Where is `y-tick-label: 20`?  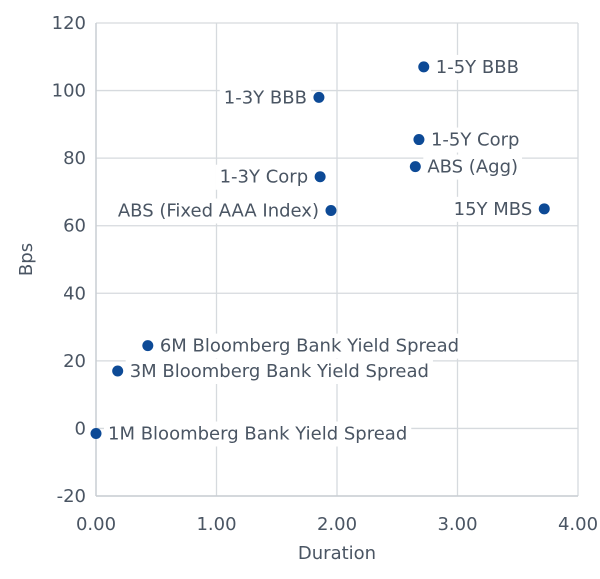 y-tick-label: 20 is located at coordinates (74, 361).